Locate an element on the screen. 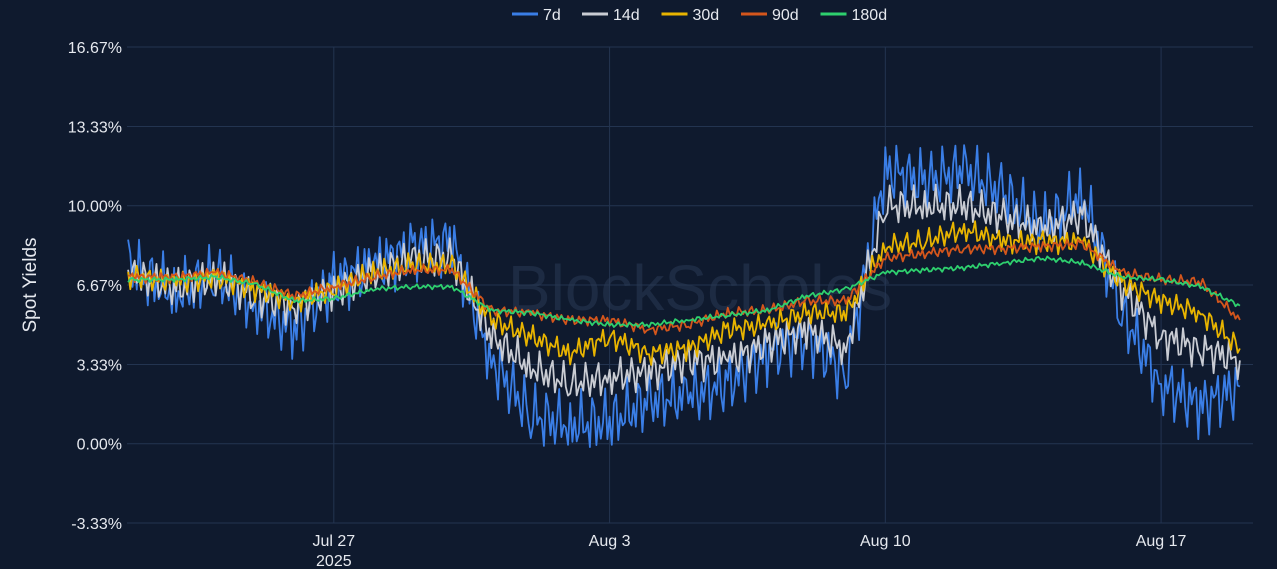 This screenshot has width=1277, height=569. y-axis: 16.67% 13.33% 10.00% 6.67% 3.33% 0.00% -3.33% is located at coordinates (95, 286).